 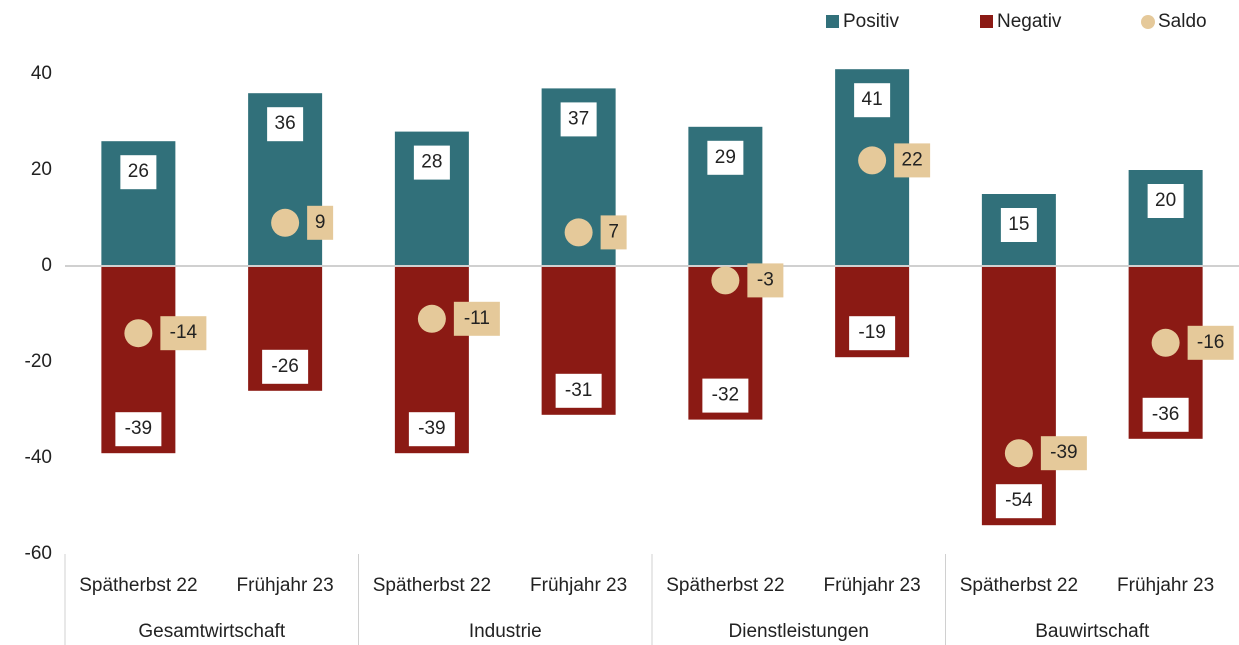 I want to click on value-label: 29, so click(x=725, y=157).